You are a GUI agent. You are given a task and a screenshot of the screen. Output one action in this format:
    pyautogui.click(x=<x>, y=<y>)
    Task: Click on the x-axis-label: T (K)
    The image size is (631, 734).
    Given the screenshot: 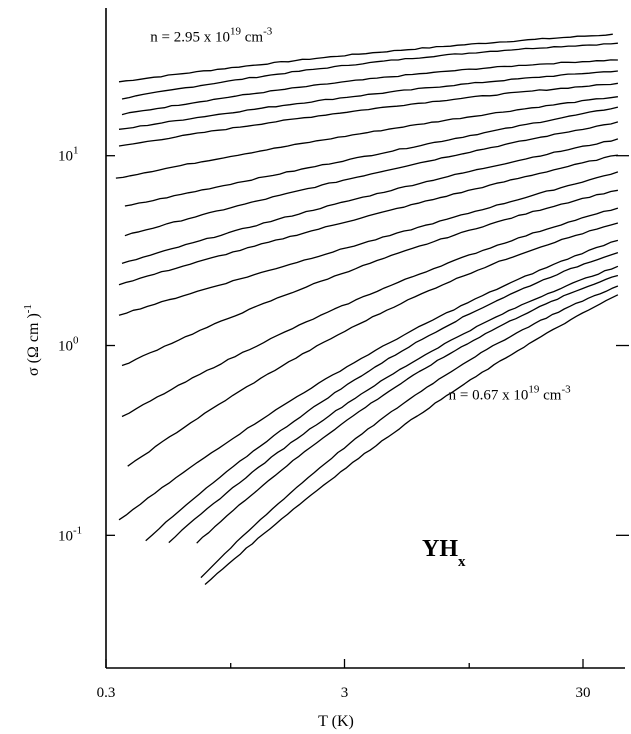 What is the action you would take?
    pyautogui.click(x=336, y=721)
    